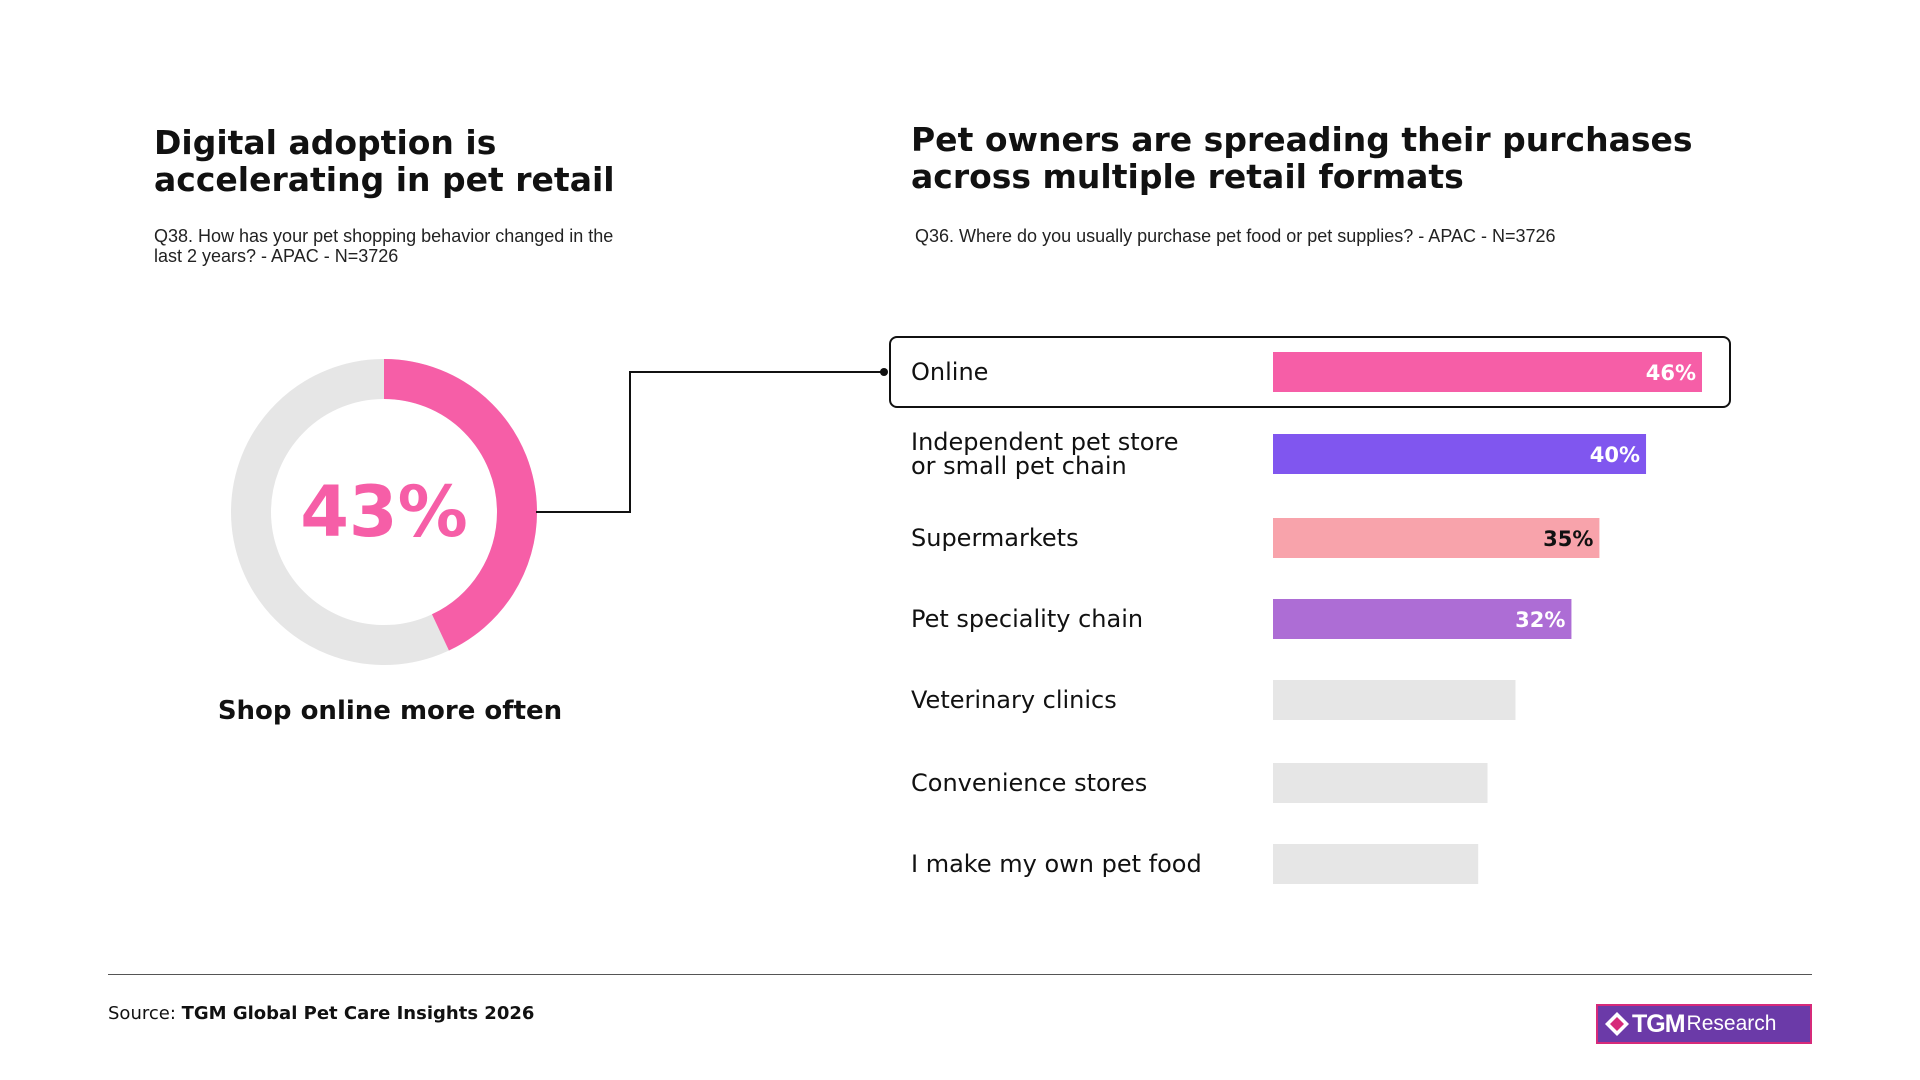 Image resolution: width=1920 pixels, height=1080 pixels. Describe the element at coordinates (995, 538) in the screenshot. I see `category-label: Supermarkets` at that location.